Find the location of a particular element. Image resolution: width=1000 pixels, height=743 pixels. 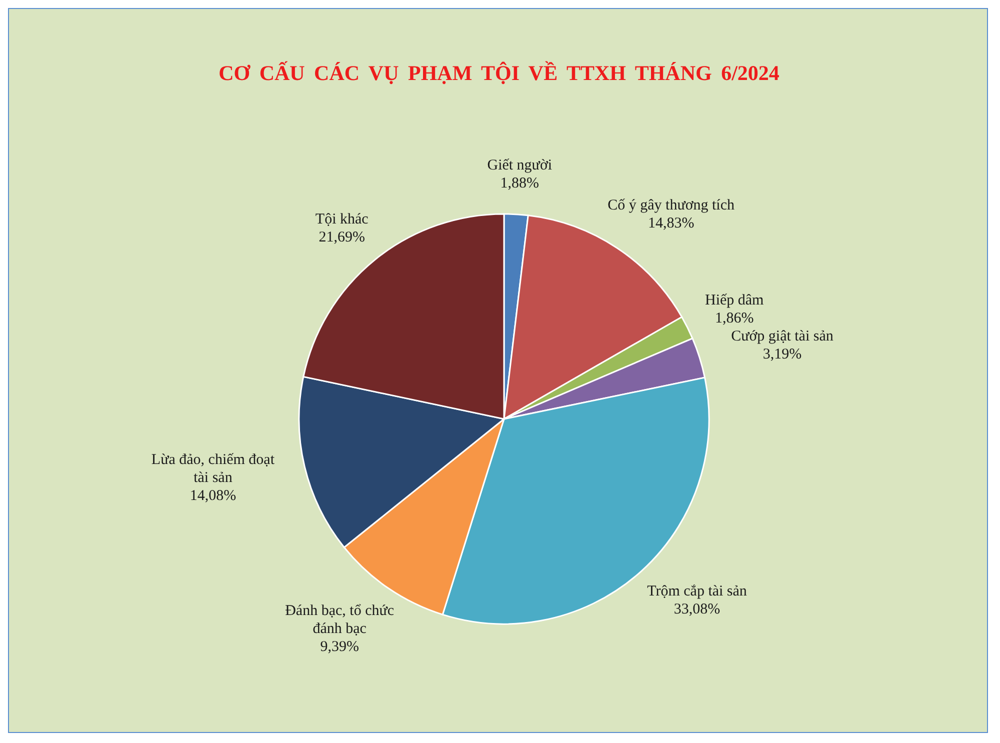

data-label: 9,39% is located at coordinates (339, 646).